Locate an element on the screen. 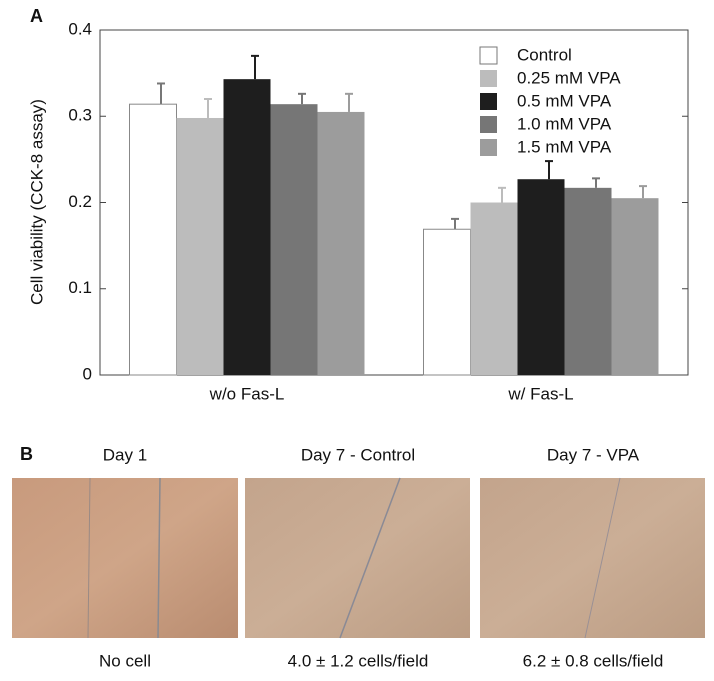  image-title: Day 7 - VPA is located at coordinates (593, 454).